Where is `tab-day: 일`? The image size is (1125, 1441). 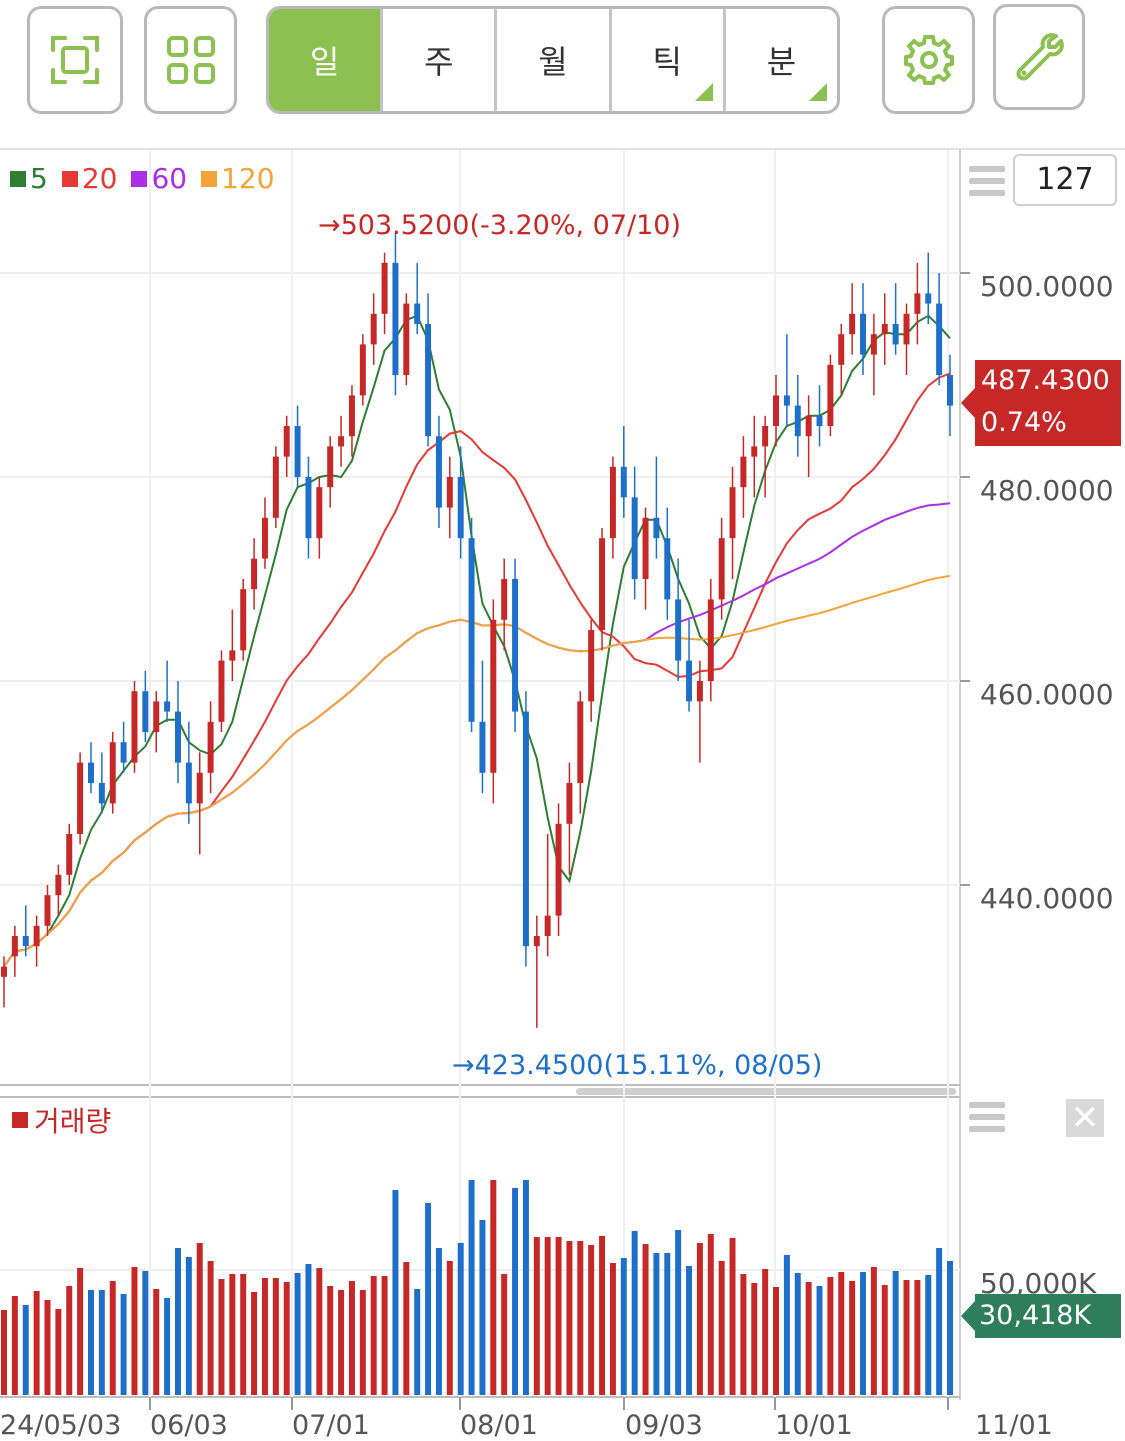
tab-day: 일 is located at coordinates (325, 60).